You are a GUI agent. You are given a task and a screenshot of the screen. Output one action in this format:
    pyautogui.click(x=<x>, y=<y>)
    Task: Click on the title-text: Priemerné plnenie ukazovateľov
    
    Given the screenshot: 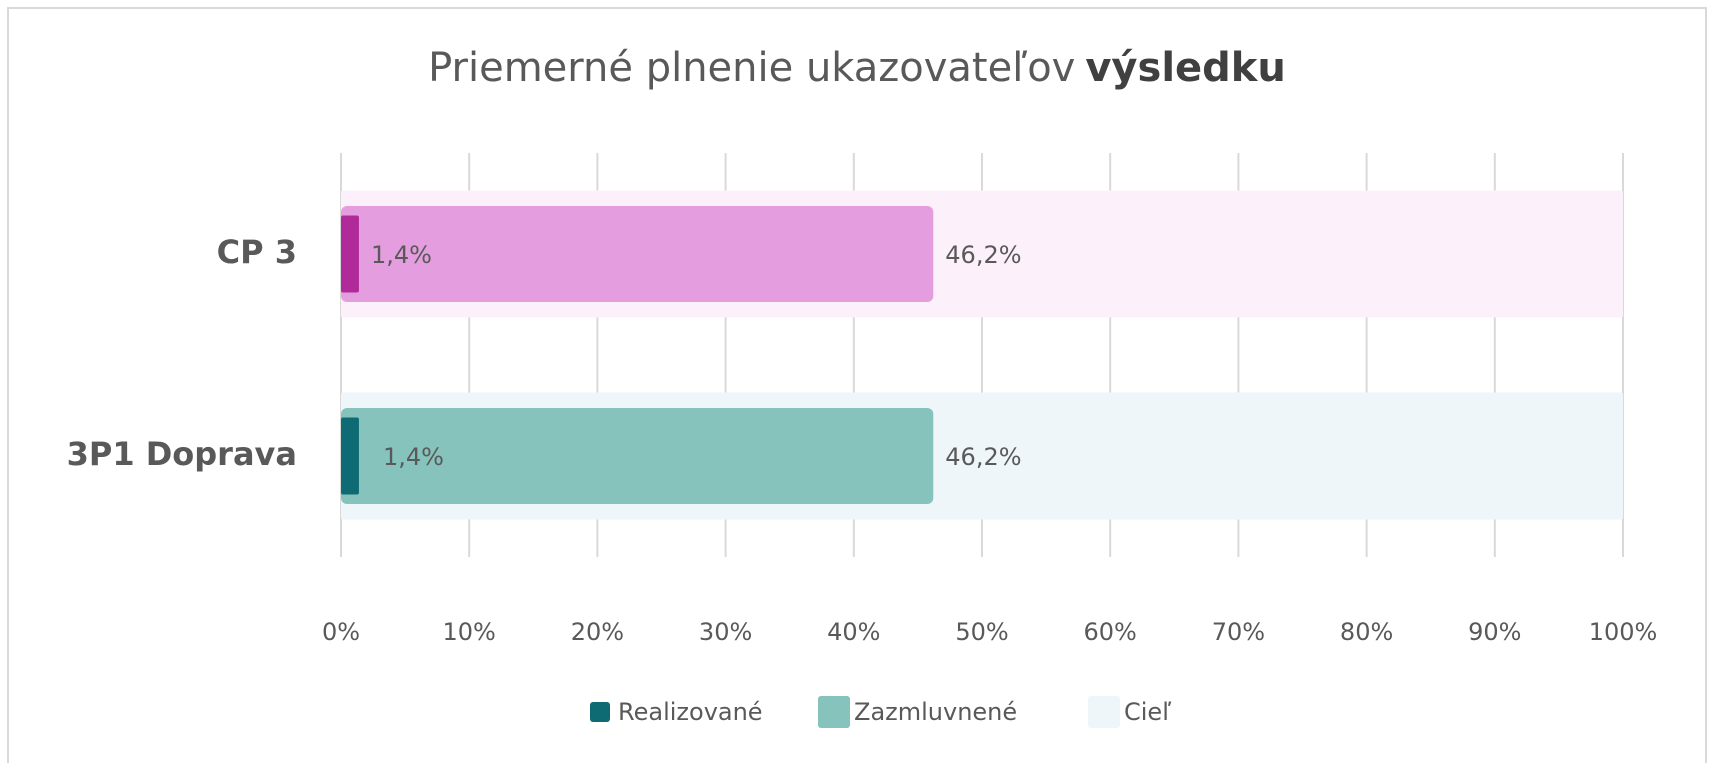 What is the action you would take?
    pyautogui.click(x=751, y=68)
    